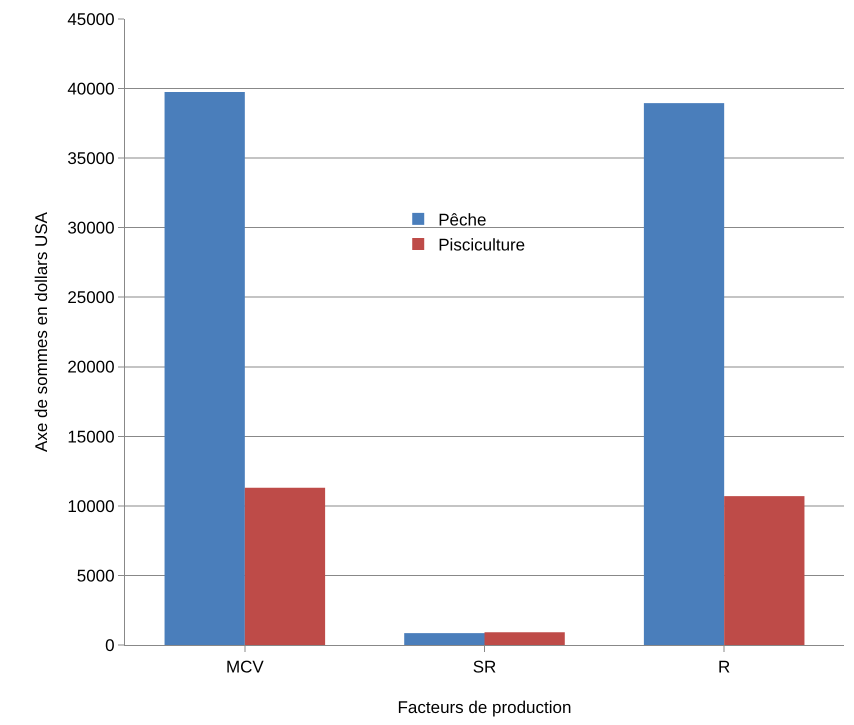  I want to click on y-tick-label: 10000, so click(91, 506).